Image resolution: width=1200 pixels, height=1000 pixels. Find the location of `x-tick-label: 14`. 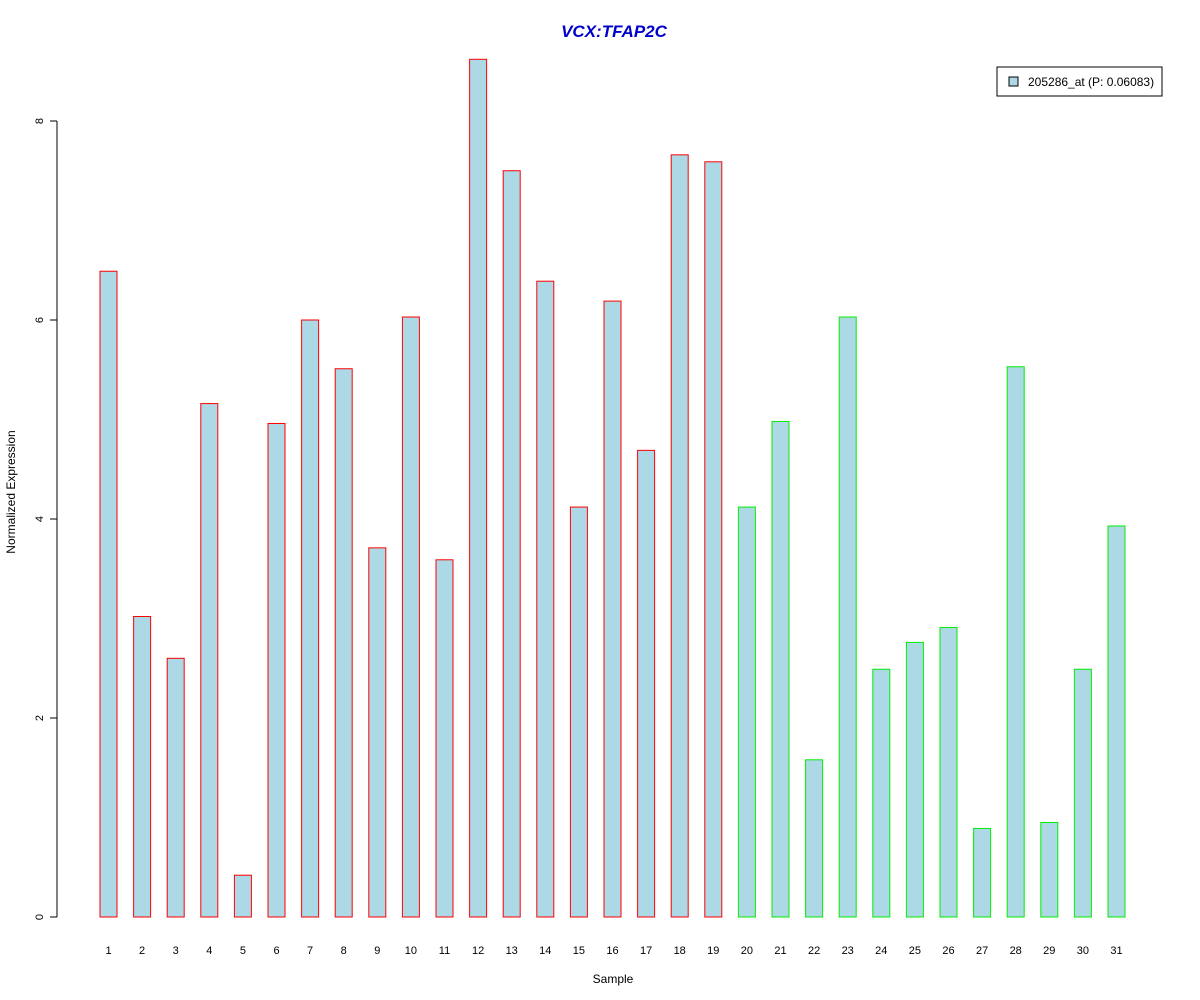

x-tick-label: 14 is located at coordinates (545, 951).